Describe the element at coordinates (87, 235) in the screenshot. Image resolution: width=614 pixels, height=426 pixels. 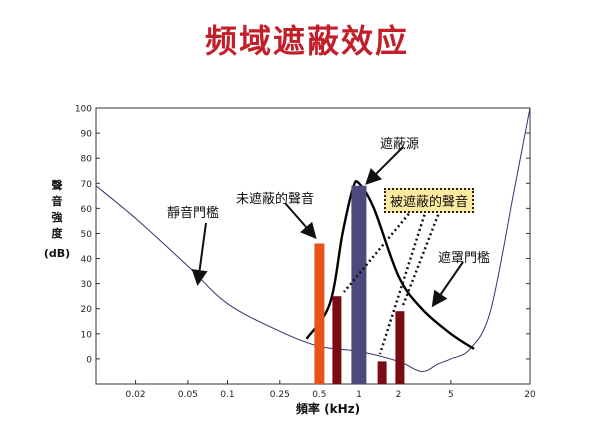
I see `y-tick-label: 50` at that location.